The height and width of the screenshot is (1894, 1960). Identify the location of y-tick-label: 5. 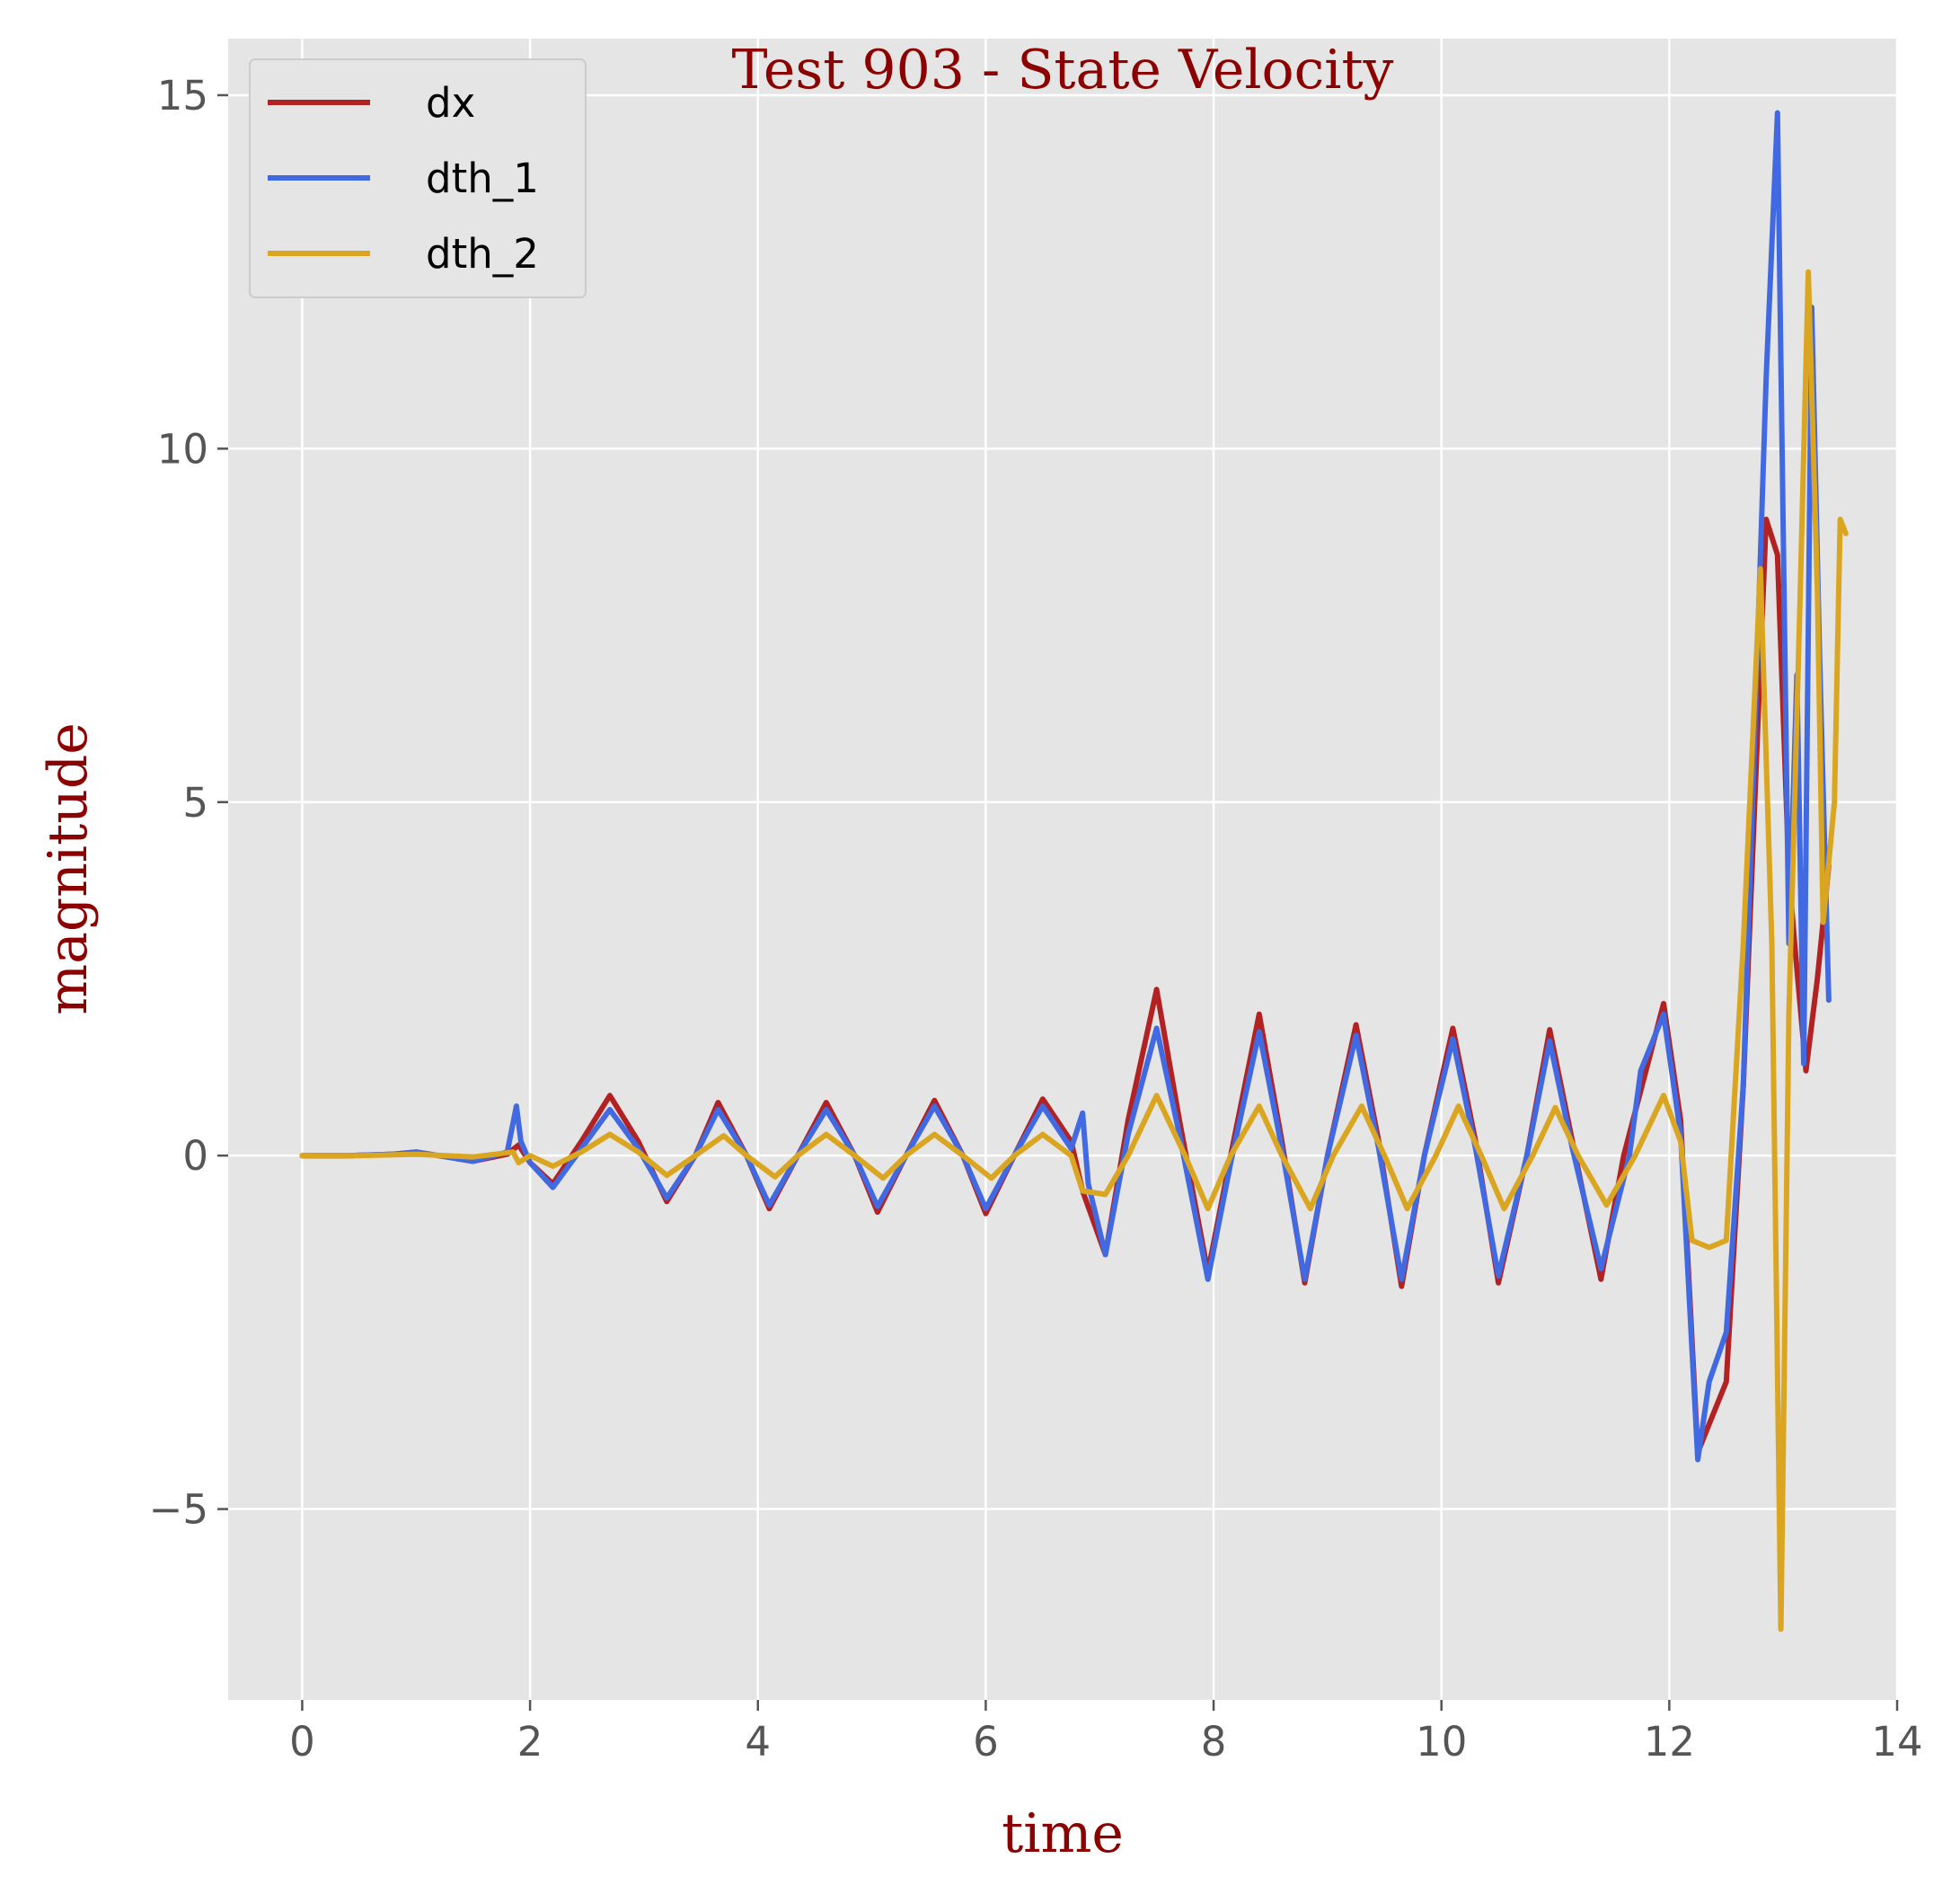
(195, 803).